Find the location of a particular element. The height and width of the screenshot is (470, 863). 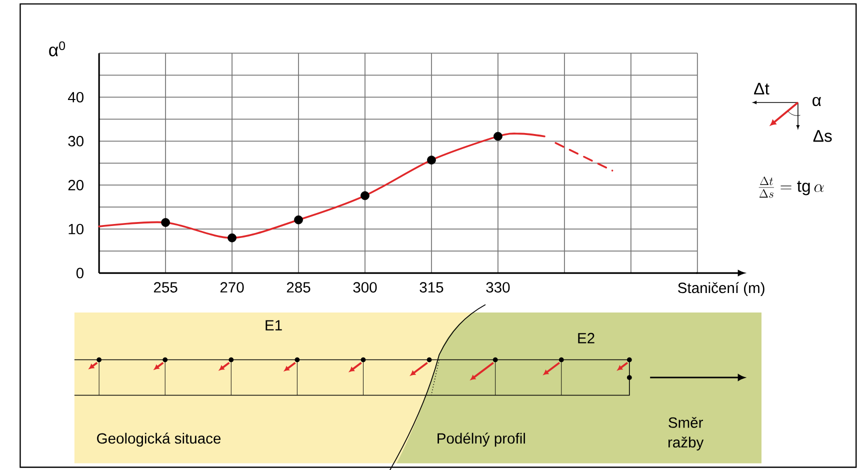

text: Směr ražby is located at coordinates (686, 433).